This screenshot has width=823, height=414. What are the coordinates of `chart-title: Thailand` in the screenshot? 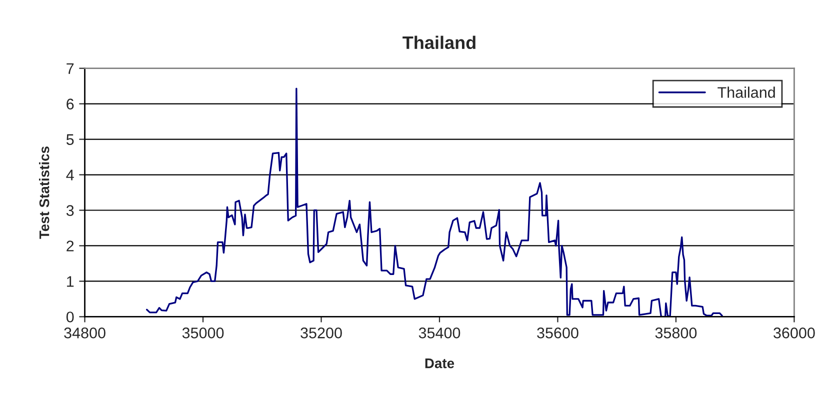 It's located at (439, 43).